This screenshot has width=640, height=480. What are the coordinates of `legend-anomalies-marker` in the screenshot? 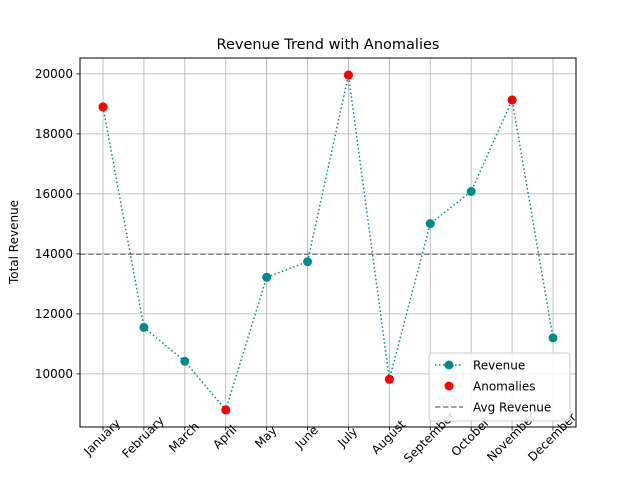 It's located at (449, 386).